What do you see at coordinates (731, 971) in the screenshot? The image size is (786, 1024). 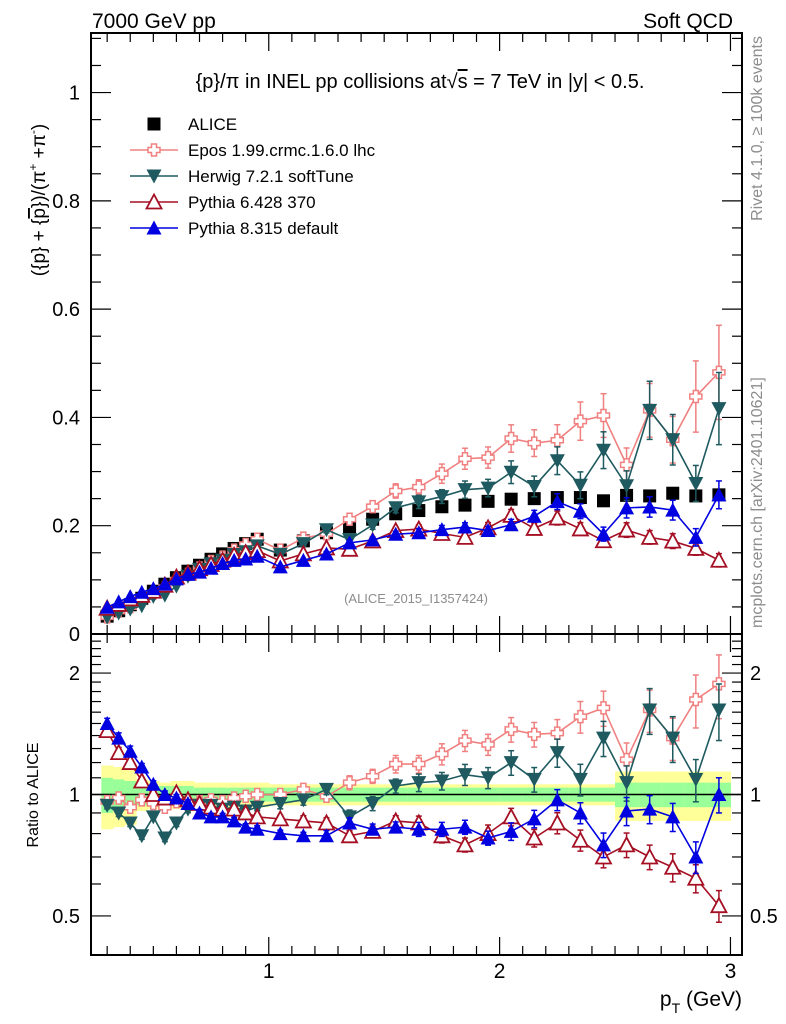 I see `x-tick-label: 3` at bounding box center [731, 971].